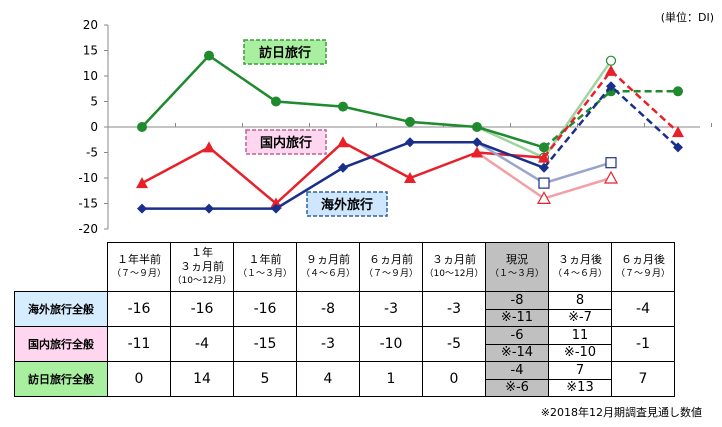  I want to click on column-header: １年前 （１～３月）, so click(265, 267).